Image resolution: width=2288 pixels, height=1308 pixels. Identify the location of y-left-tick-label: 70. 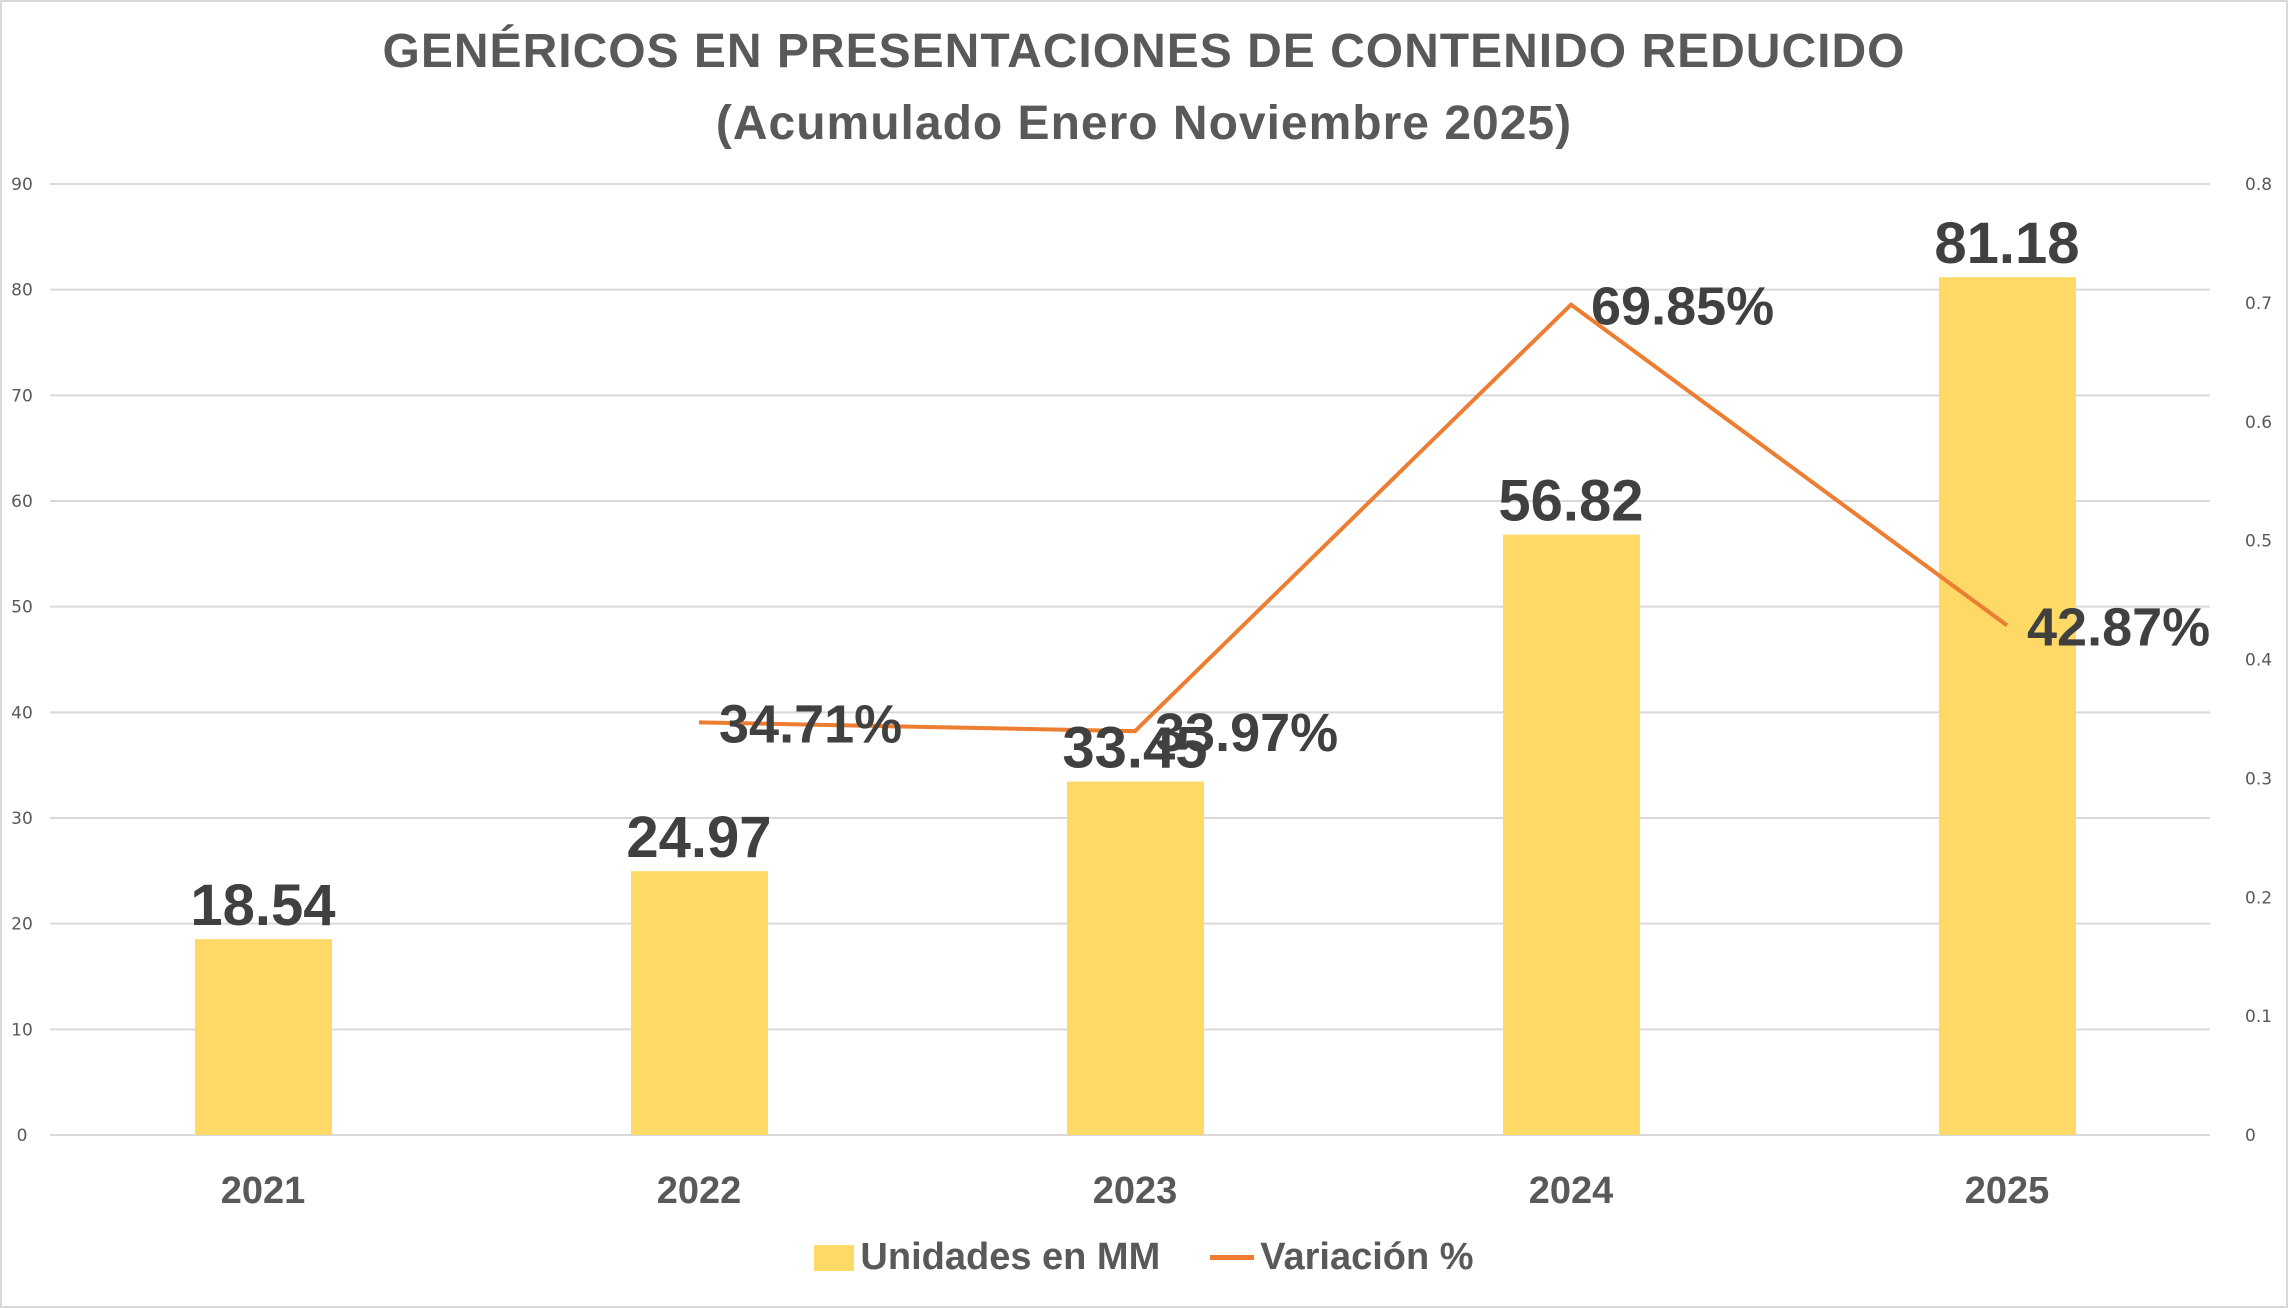
(22, 396).